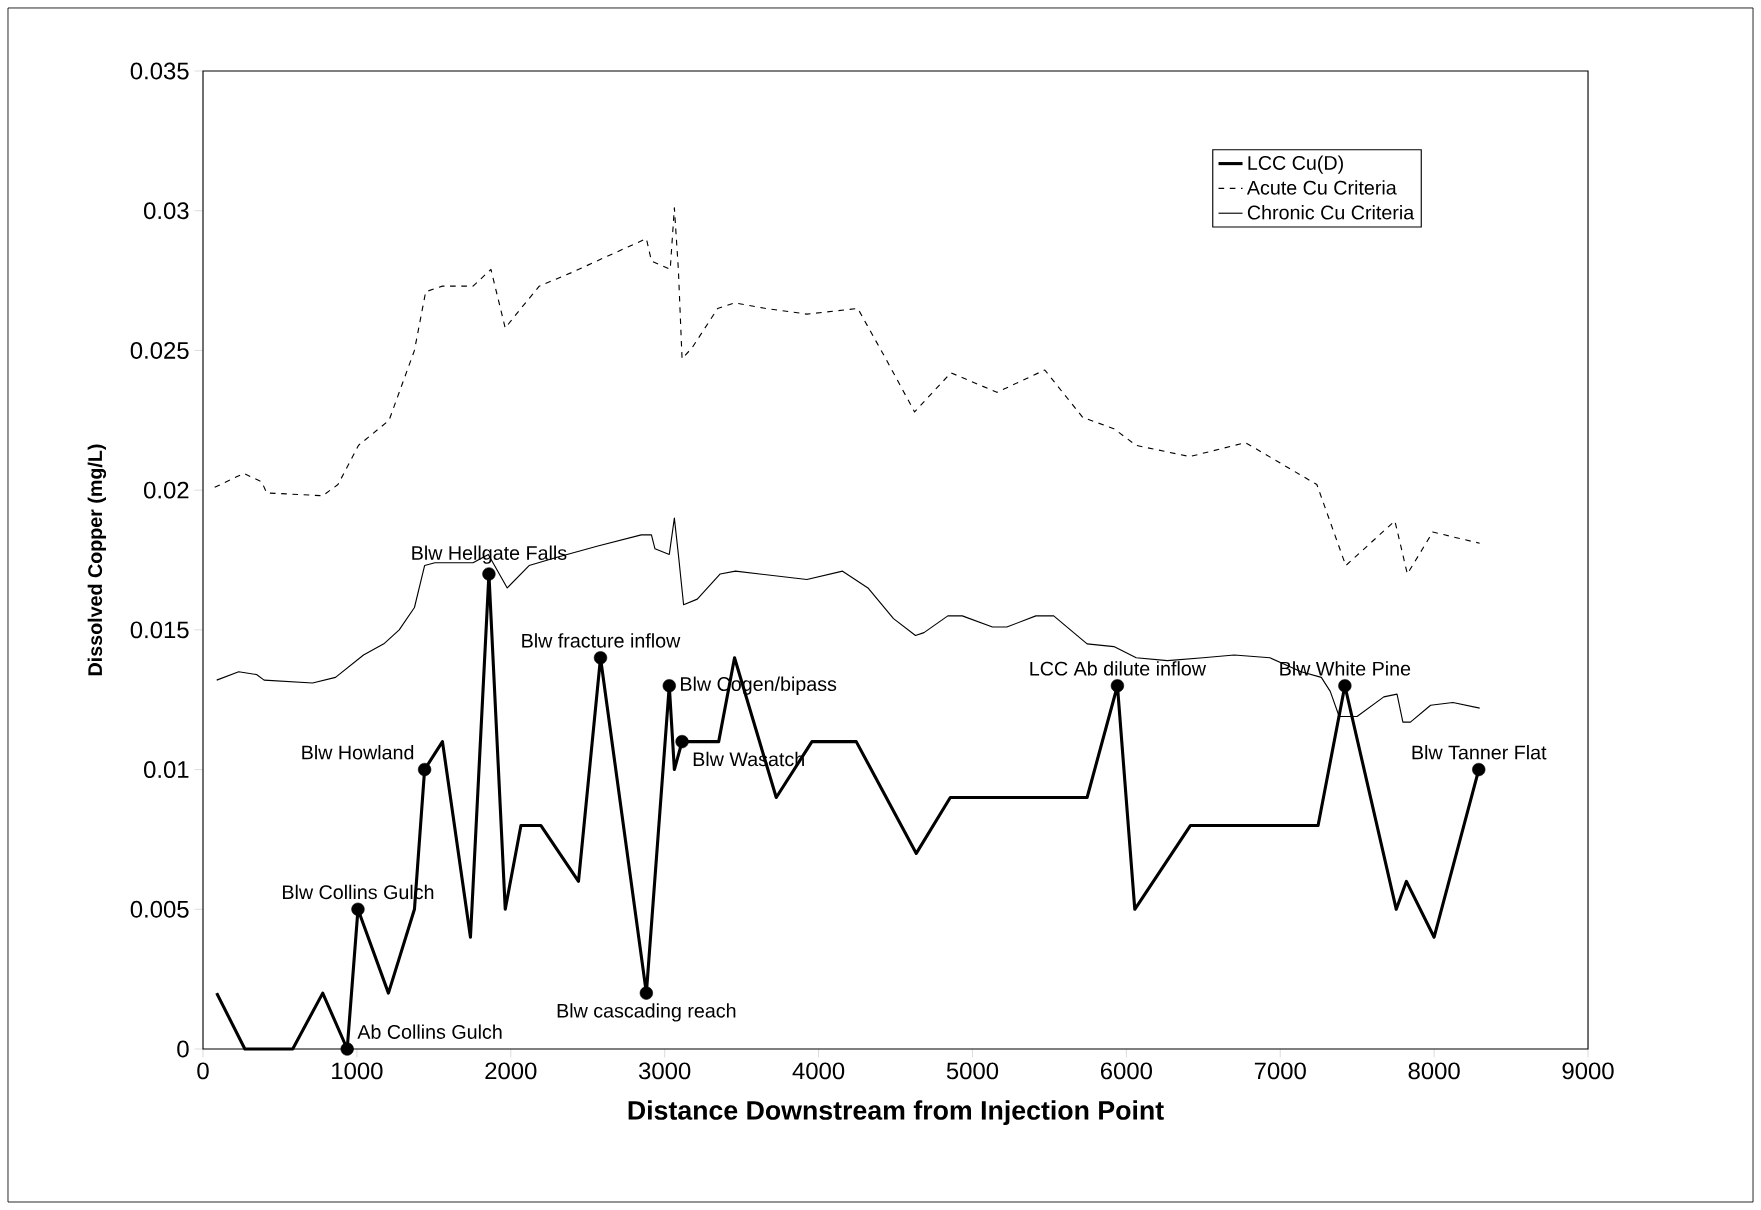 Image resolution: width=1761 pixels, height=1210 pixels. What do you see at coordinates (601, 640) in the screenshot?
I see `annotation: Blw fracture inflow` at bounding box center [601, 640].